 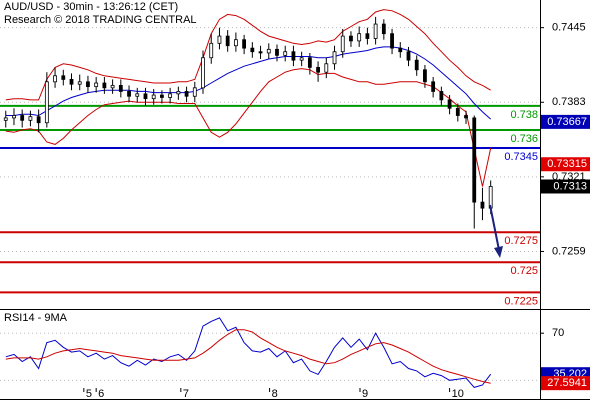 I want to click on level-label: 0.736, so click(x=524, y=139).